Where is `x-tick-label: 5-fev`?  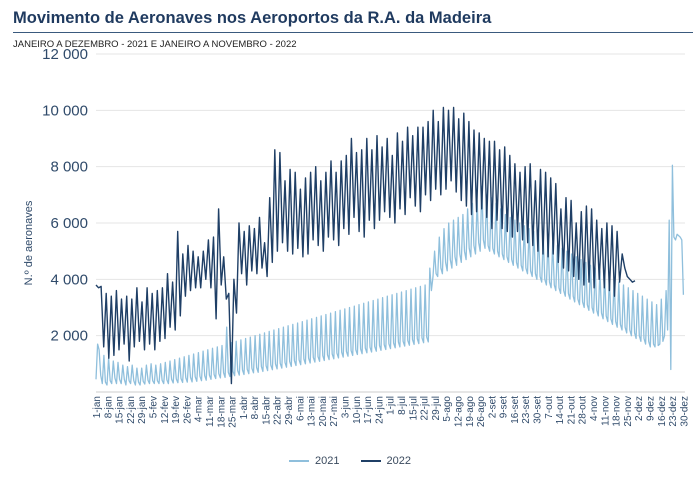
x-tick-label: 5-fev is located at coordinates (153, 407).